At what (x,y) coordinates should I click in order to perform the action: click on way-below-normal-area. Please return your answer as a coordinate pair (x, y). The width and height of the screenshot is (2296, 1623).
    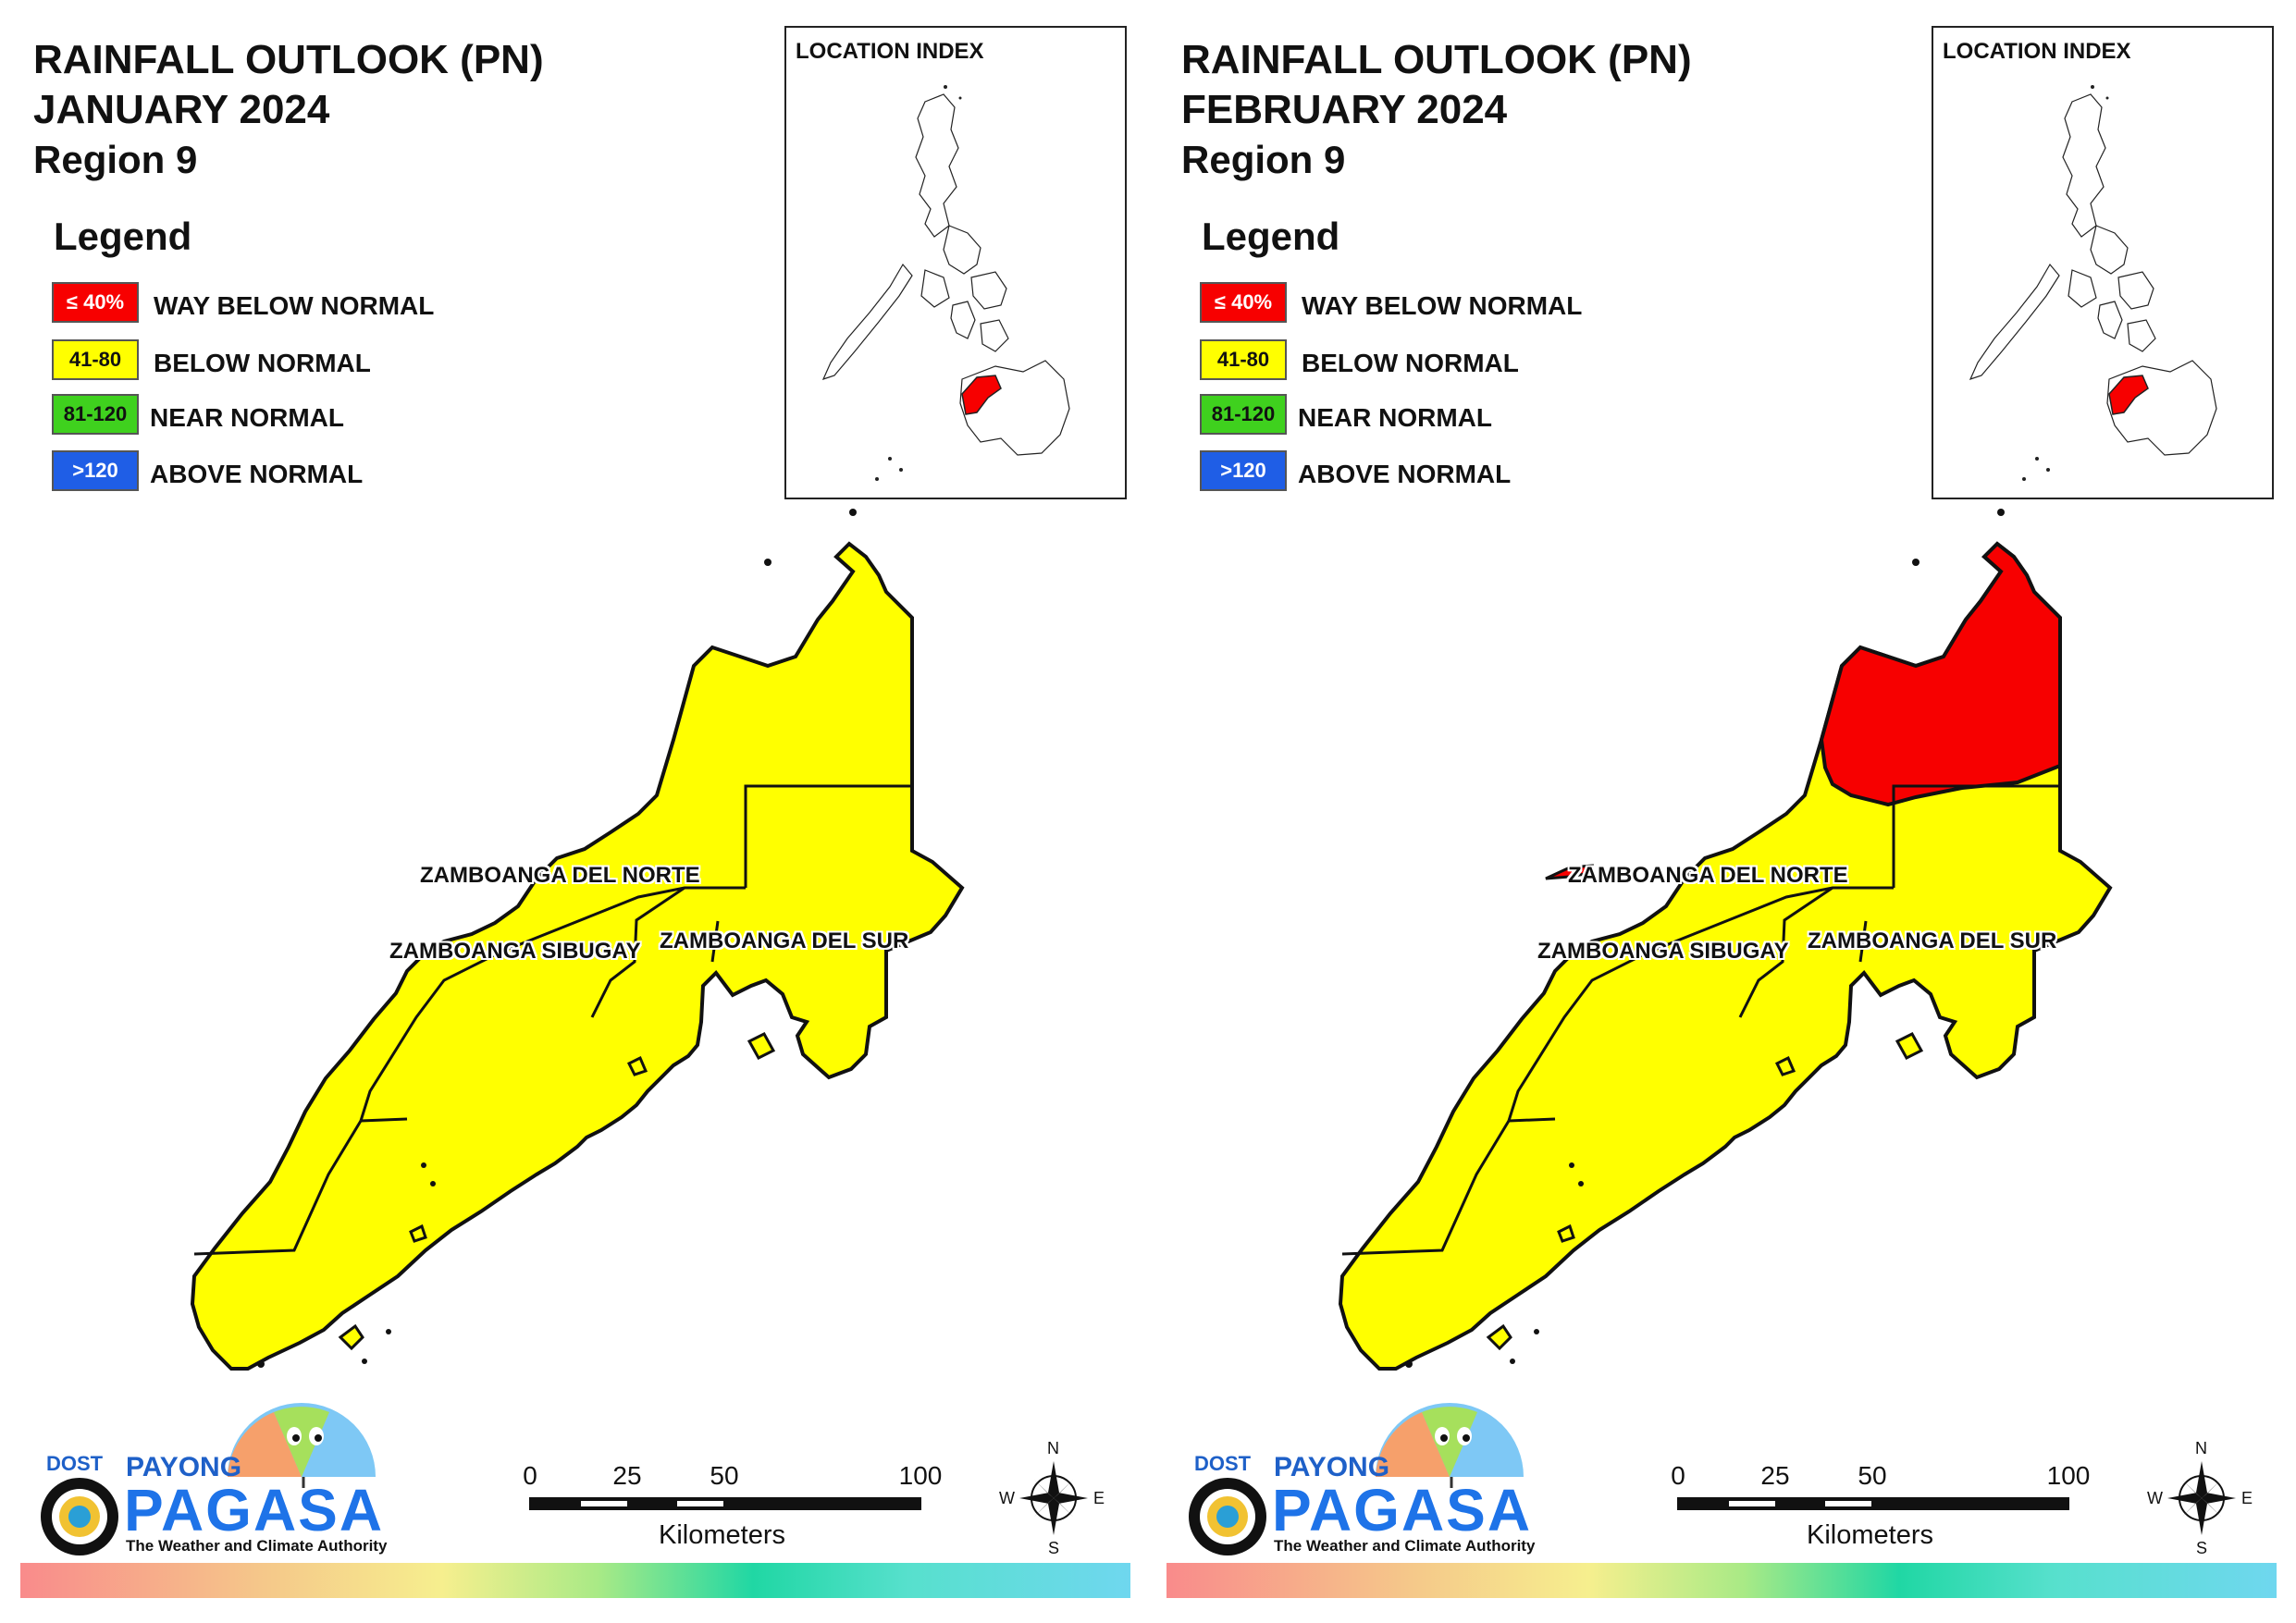
    Looking at the image, I should click on (1940, 674).